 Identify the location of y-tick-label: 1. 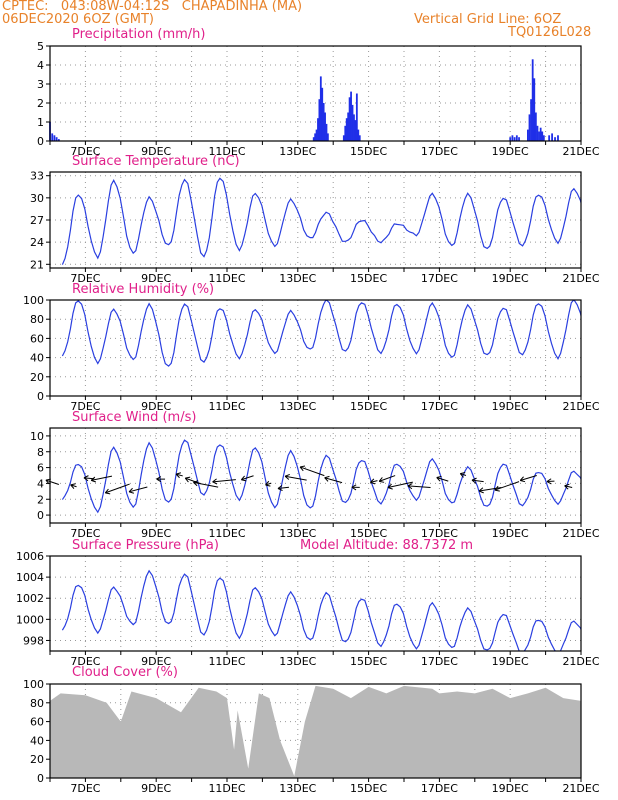
(40, 122).